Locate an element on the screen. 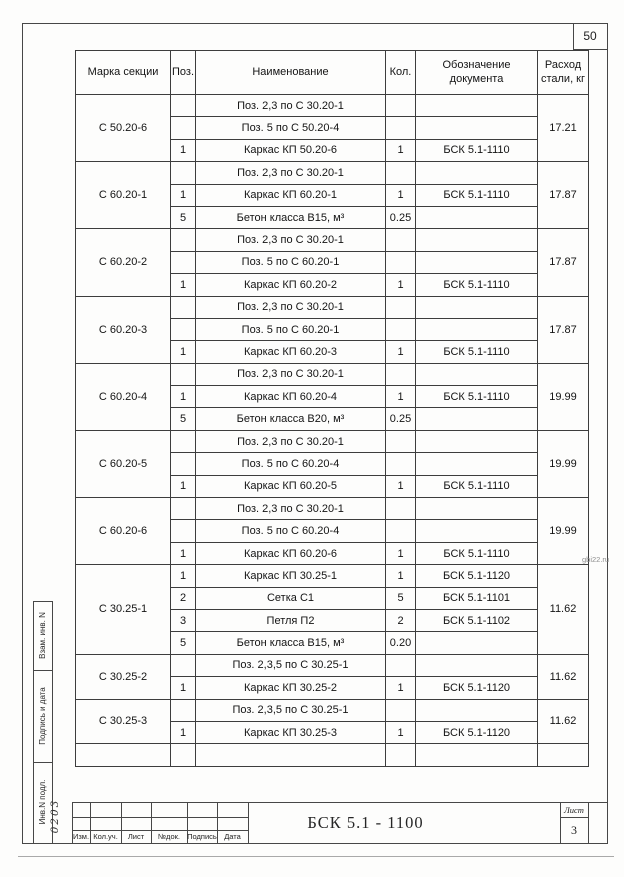 The image size is (624, 877). table-row: С 60.20-2 Поз. 2,3 по С 30.20-1 17.87 is located at coordinates (332, 262).